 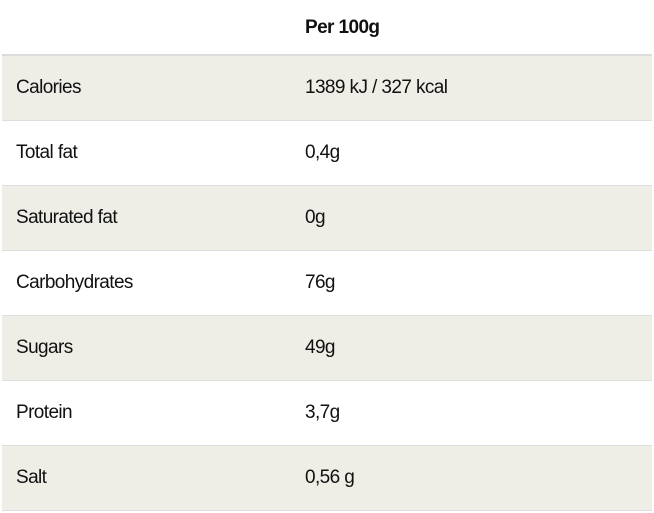 What do you see at coordinates (478, 28) in the screenshot?
I see `header-per-100g: Per 100g` at bounding box center [478, 28].